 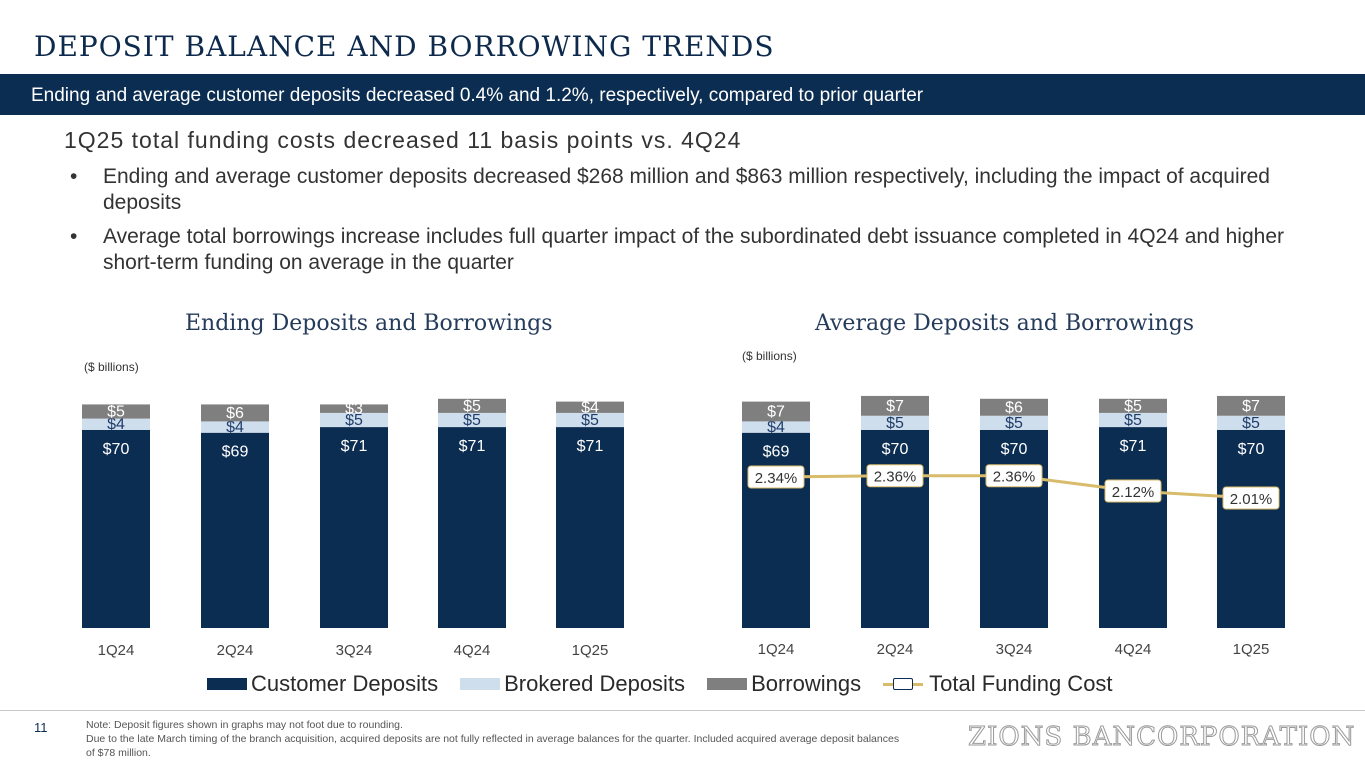 I want to click on average-unit-label: ($ billions), so click(x=769, y=356).